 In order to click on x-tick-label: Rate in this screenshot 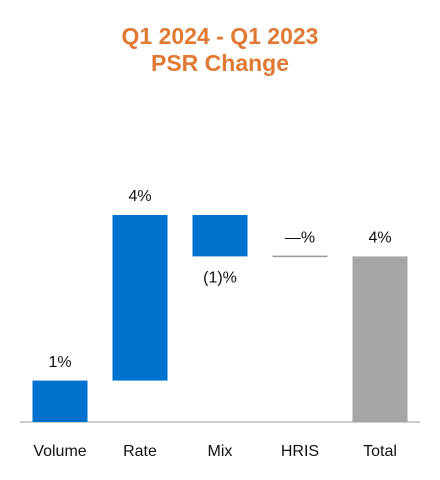, I will do `click(140, 451)`.